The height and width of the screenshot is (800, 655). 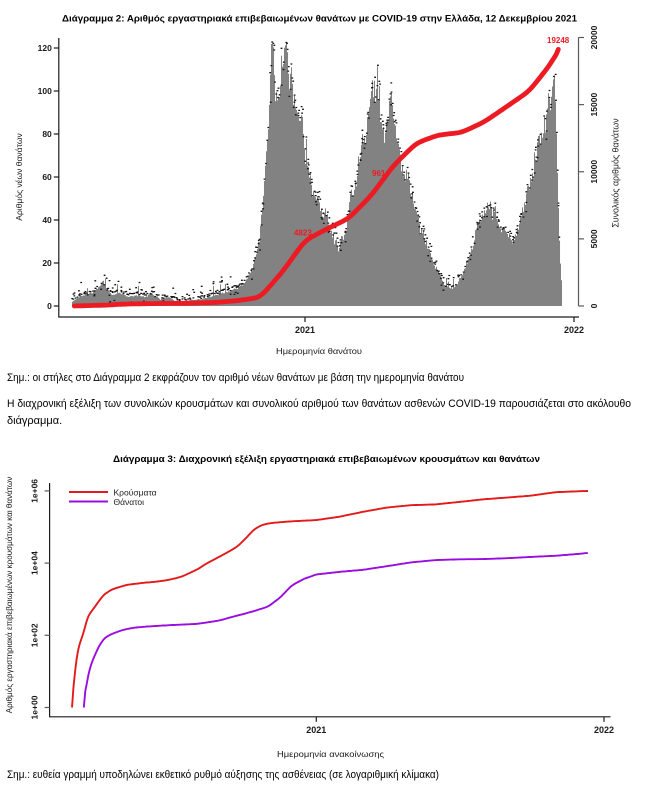 I want to click on svg-text: Ημερομηνία ανακοίνωσης, so click(x=330, y=754).